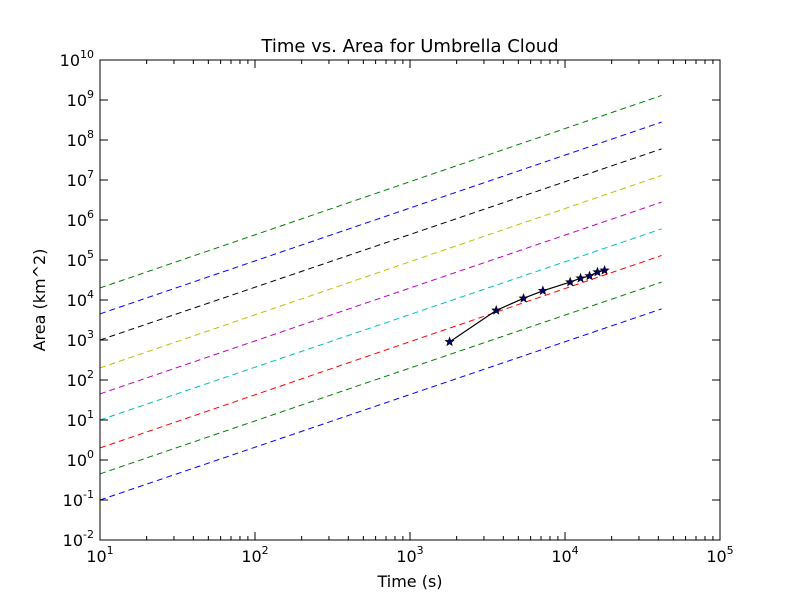 This screenshot has height=600, width=800. Describe the element at coordinates (77, 59) in the screenshot. I see `y-tick-label: 10¹⁰` at that location.